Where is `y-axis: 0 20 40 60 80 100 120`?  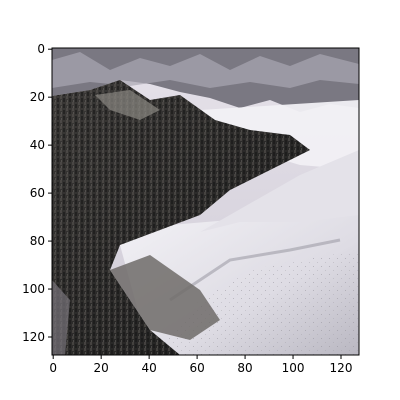 y-axis: 0 20 40 60 80 100 120 is located at coordinates (37, 193).